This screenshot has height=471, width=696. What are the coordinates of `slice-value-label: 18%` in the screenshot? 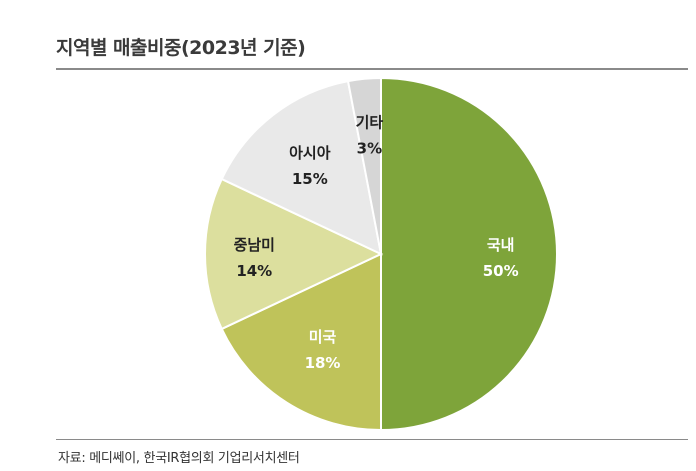 It's located at (323, 363).